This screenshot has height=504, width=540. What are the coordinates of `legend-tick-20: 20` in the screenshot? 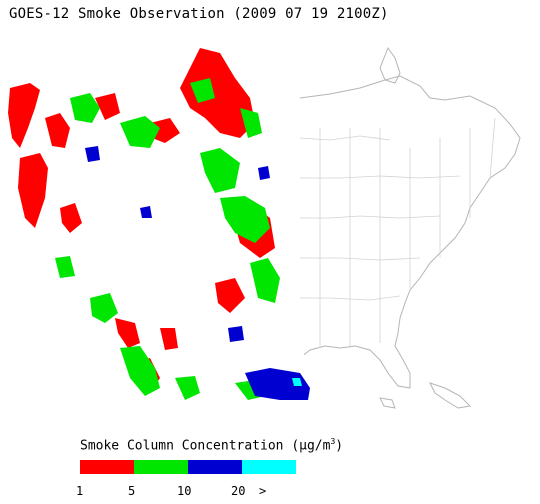 It's located at (238, 491).